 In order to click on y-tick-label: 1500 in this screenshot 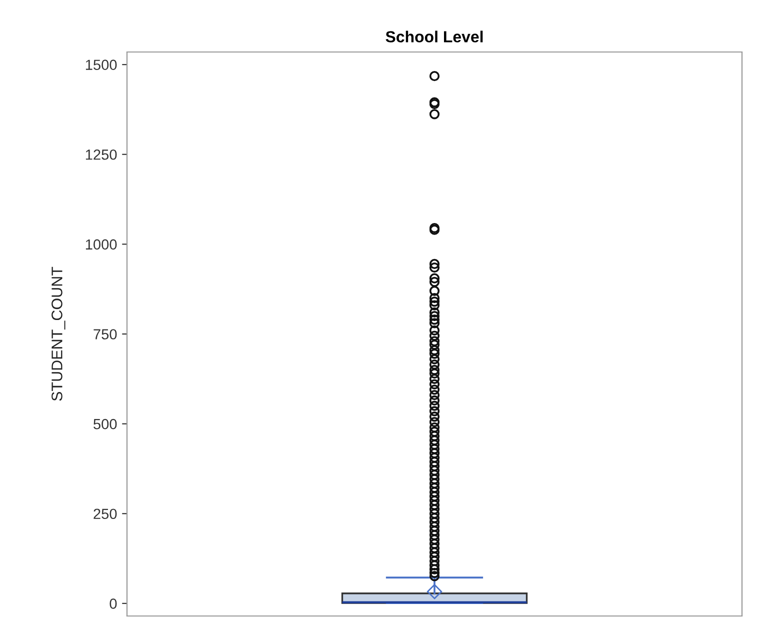, I will do `click(101, 65)`.